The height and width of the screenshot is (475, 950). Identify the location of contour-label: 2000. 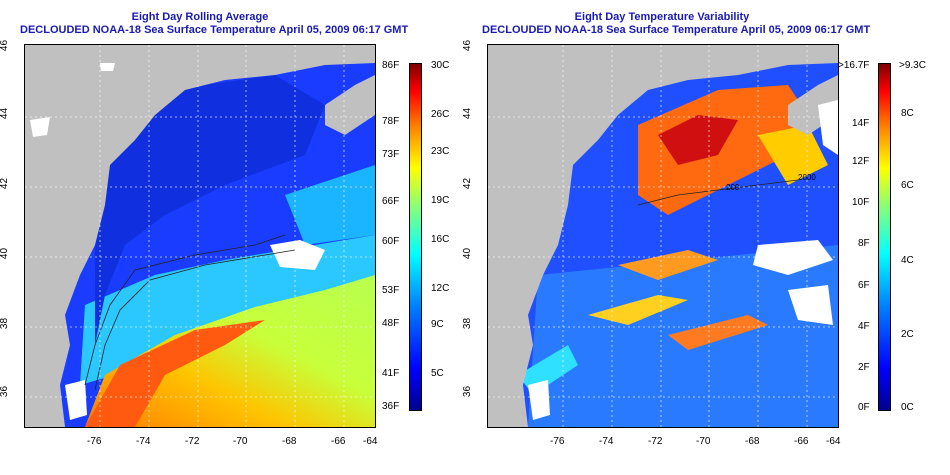
(807, 177).